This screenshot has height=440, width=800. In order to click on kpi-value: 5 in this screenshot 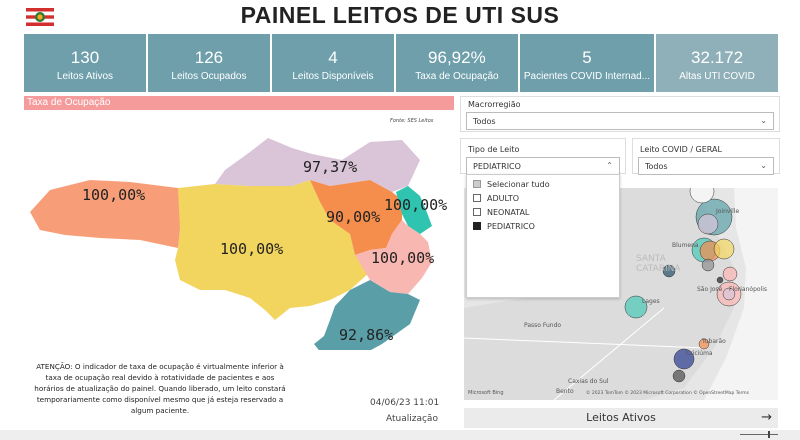, I will do `click(587, 57)`.